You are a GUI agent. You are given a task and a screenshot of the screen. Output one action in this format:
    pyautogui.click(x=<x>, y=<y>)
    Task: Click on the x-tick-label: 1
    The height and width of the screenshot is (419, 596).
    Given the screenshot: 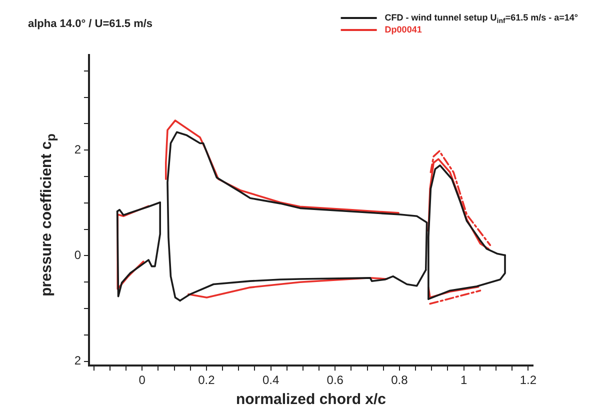 What is the action you would take?
    pyautogui.click(x=464, y=380)
    